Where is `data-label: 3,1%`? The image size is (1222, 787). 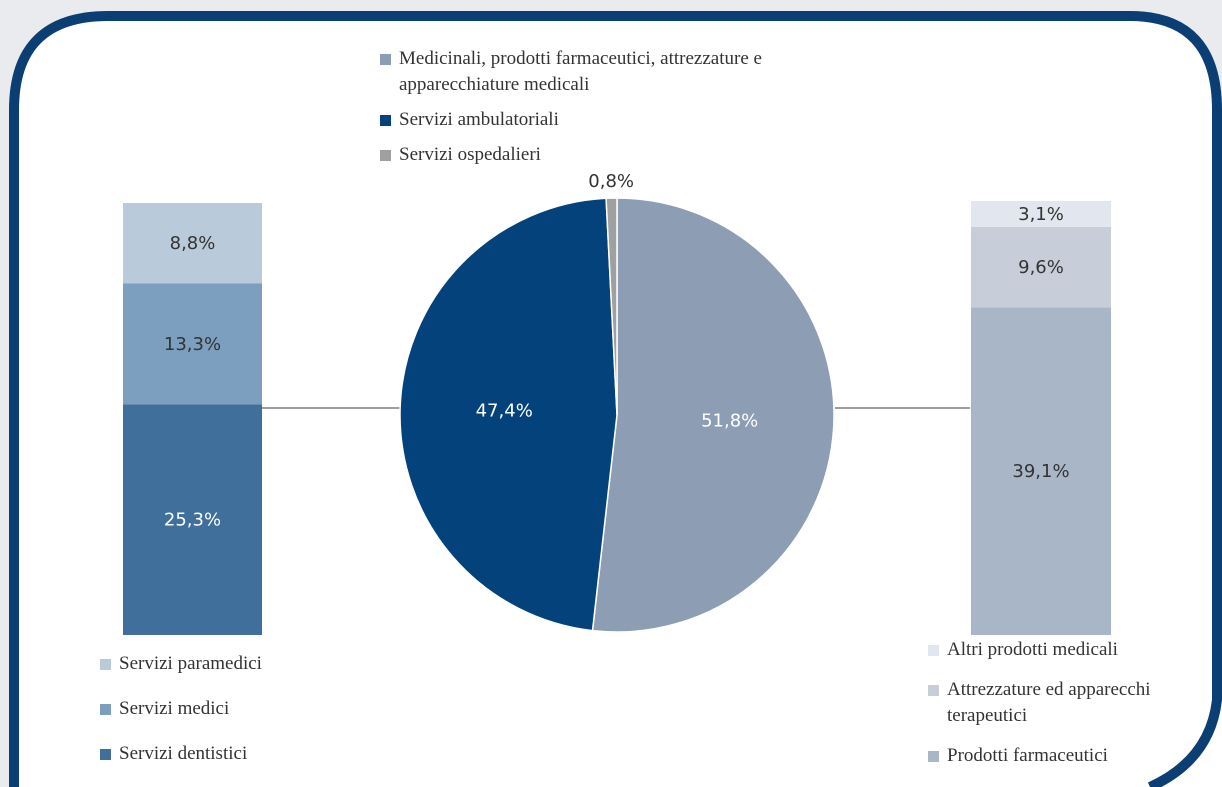 data-label: 3,1% is located at coordinates (1041, 214).